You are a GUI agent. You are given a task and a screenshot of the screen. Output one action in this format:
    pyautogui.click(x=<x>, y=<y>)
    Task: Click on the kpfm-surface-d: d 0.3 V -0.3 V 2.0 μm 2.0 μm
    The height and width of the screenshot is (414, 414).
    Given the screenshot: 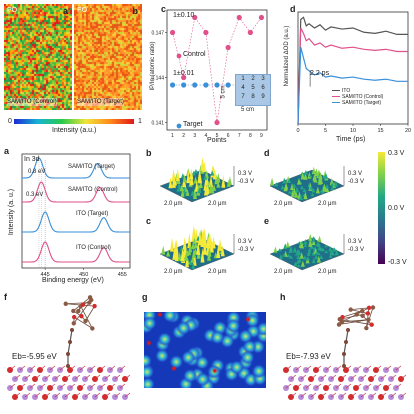 What is the action you would take?
    pyautogui.click(x=316, y=179)
    